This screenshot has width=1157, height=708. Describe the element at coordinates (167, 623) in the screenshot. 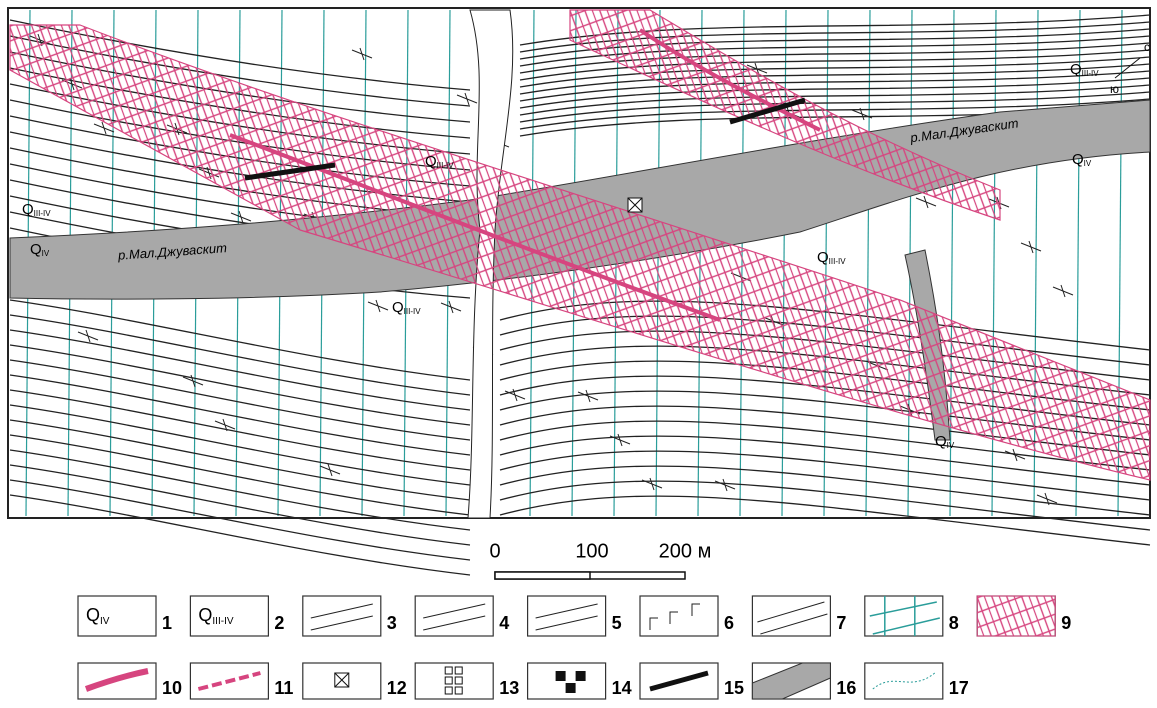

I see `legend-number: 1` at that location.